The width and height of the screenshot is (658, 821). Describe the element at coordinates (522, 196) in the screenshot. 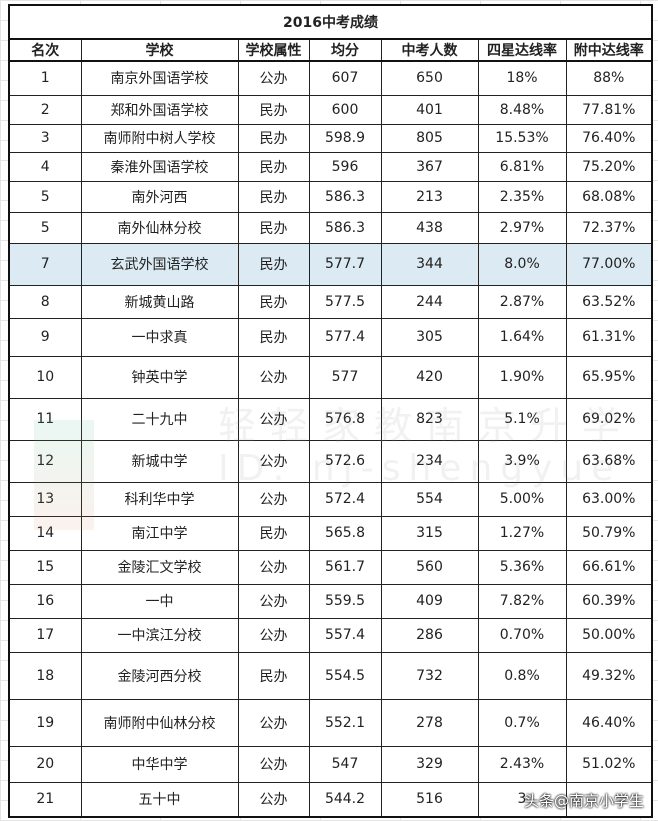

I see `table-cell: 2.35%` at that location.